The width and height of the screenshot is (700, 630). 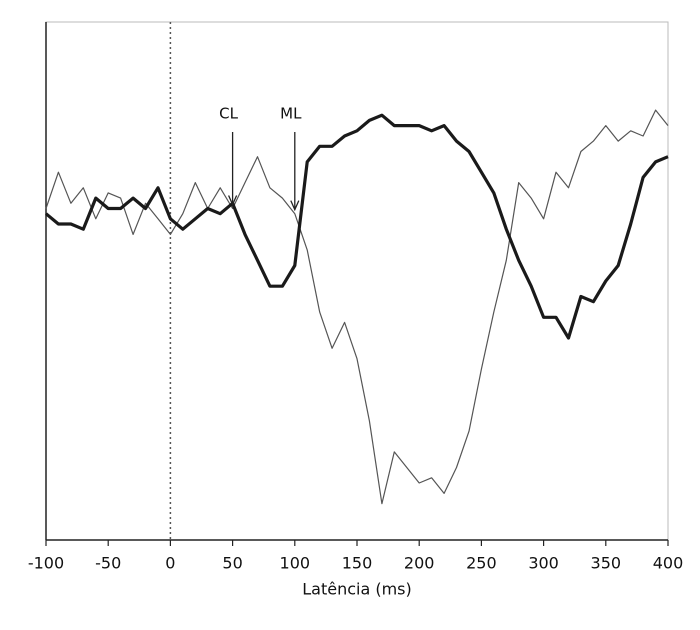 What do you see at coordinates (668, 563) in the screenshot?
I see `x-tick-label: 400` at bounding box center [668, 563].